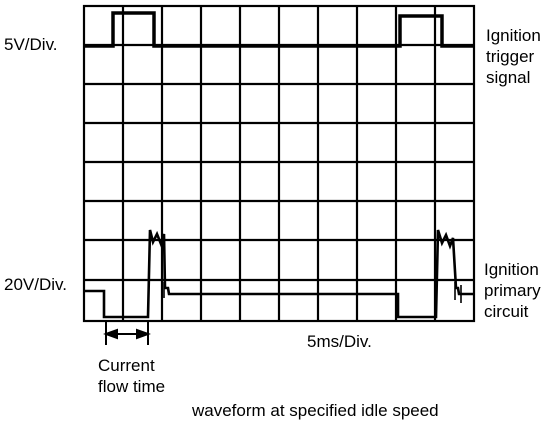 This screenshot has width=560, height=431. Describe the element at coordinates (132, 386) in the screenshot. I see `current-flow-label-line: flow time` at that location.